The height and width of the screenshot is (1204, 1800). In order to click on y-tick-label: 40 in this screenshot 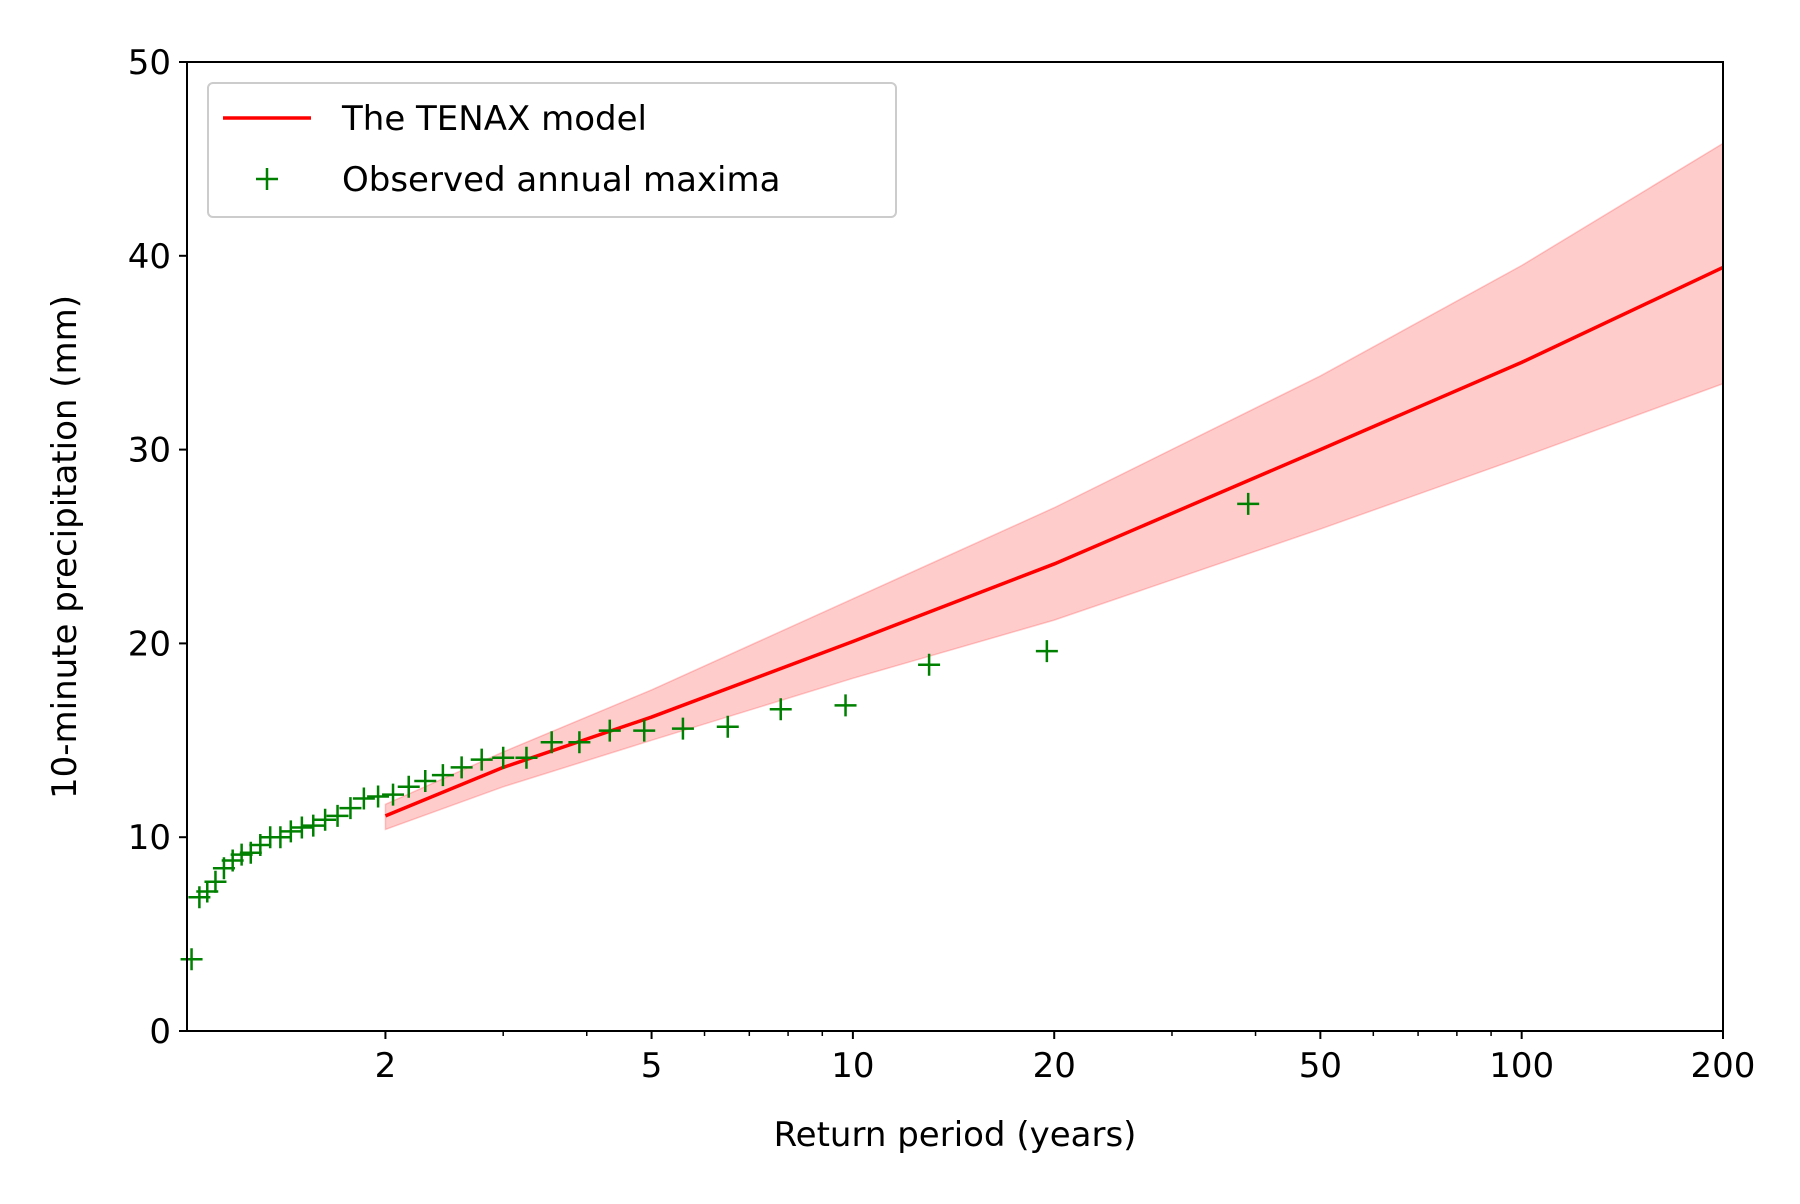, I will do `click(149, 257)`.